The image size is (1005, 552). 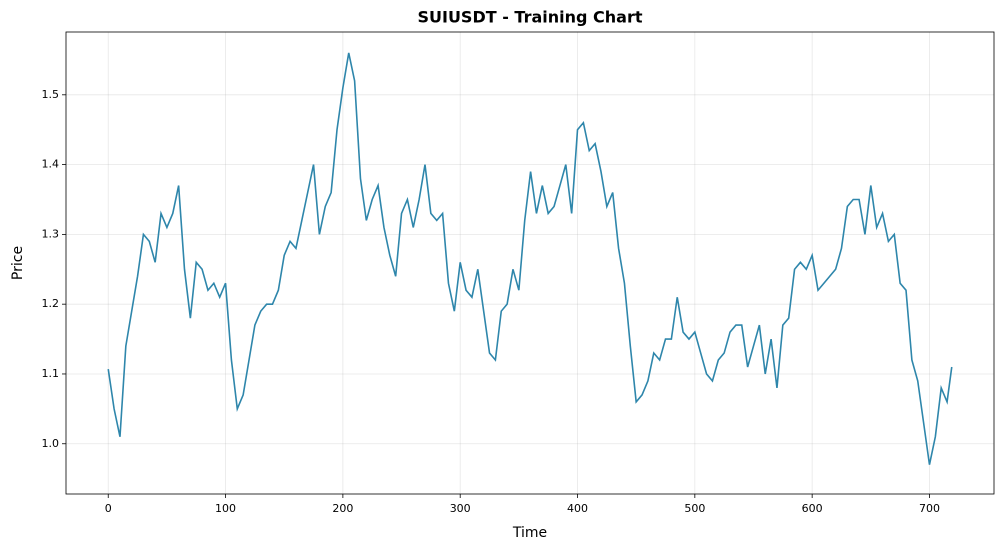 I want to click on x-tick-label: 0, so click(x=108, y=508).